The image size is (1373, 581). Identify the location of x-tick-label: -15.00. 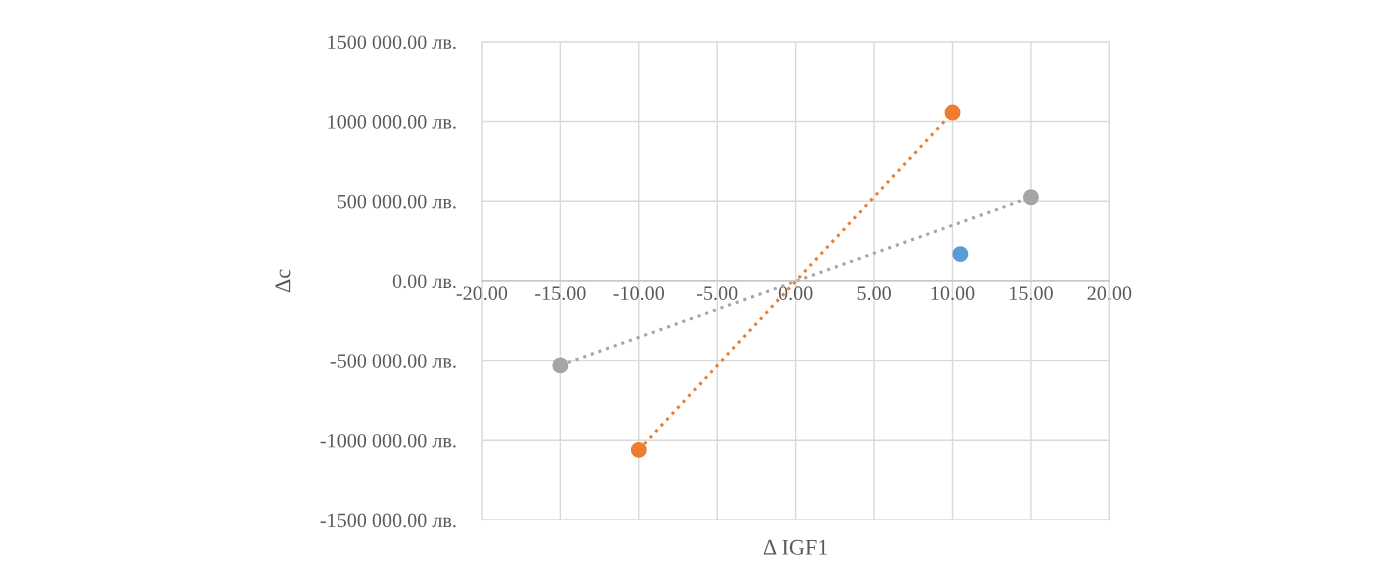
(560, 293).